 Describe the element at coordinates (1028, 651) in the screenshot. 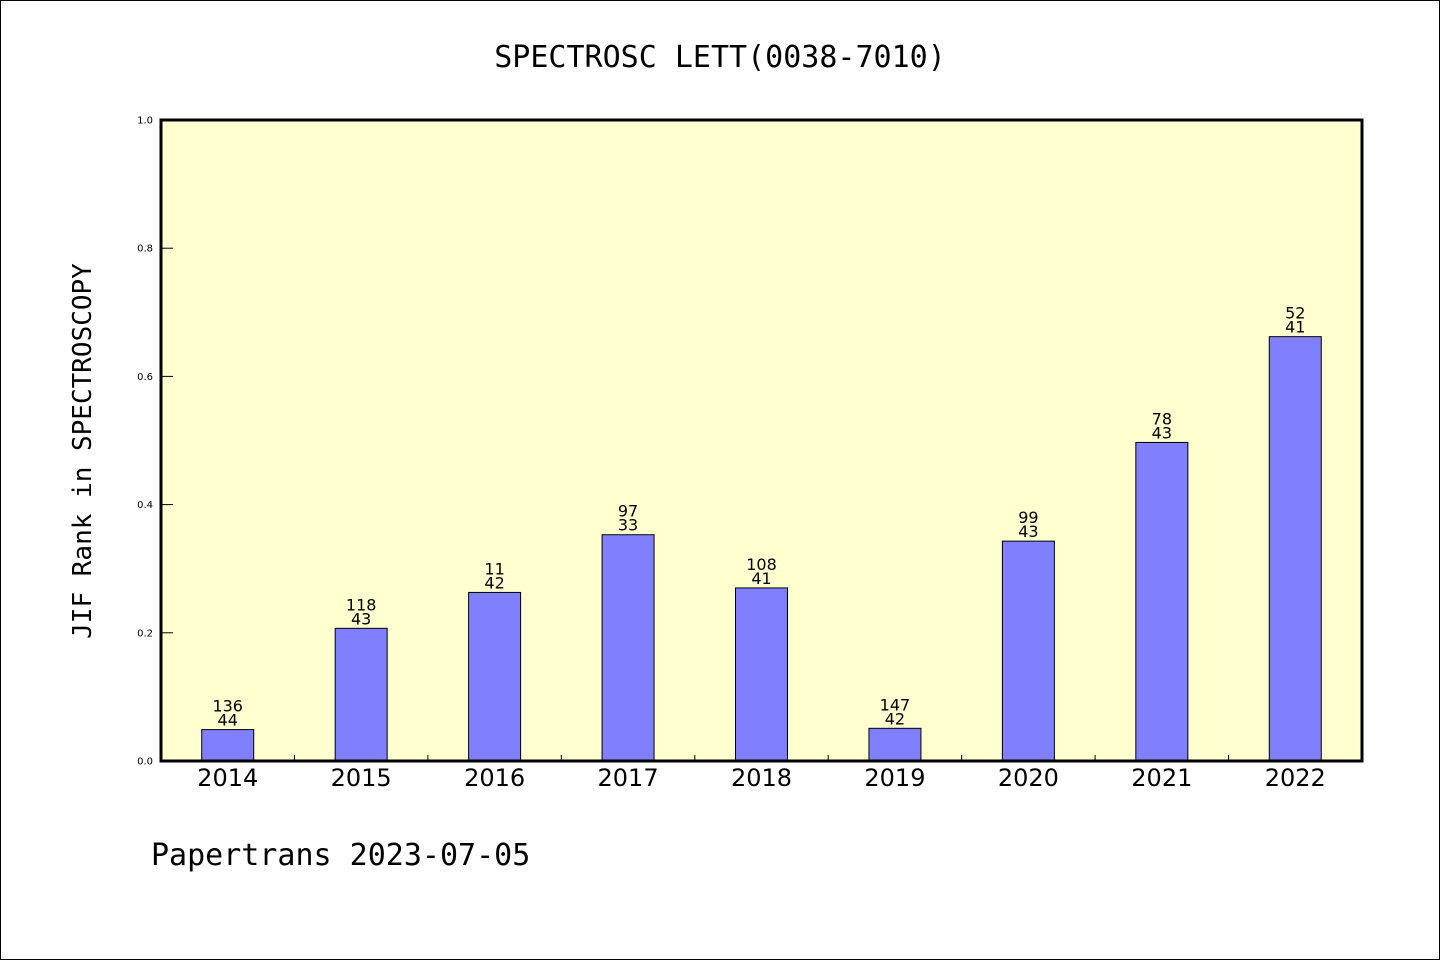

I see `bar-2020` at that location.